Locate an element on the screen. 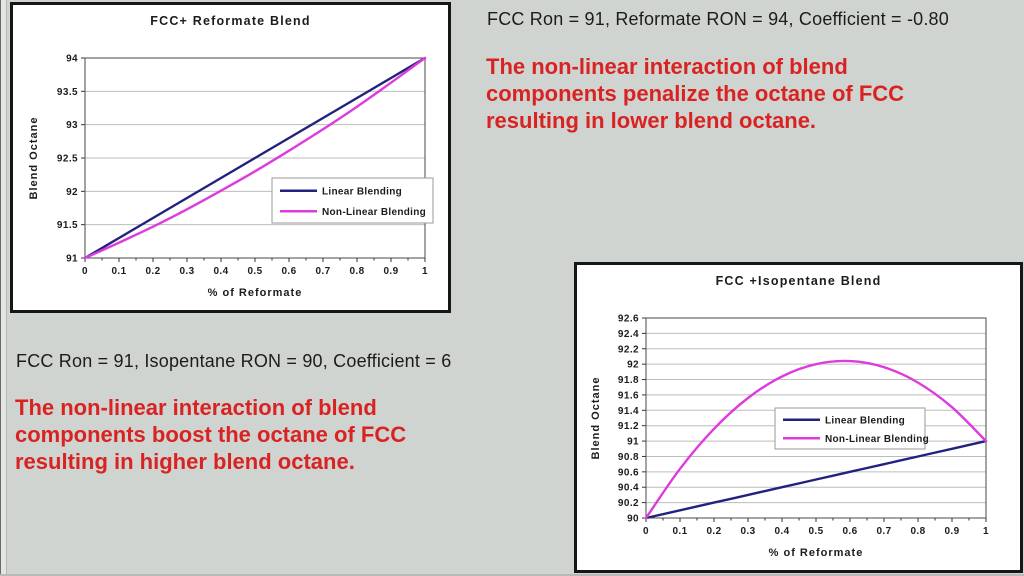 The height and width of the screenshot is (576, 1024). note-line: components penalize the octane of FCC is located at coordinates (695, 93).